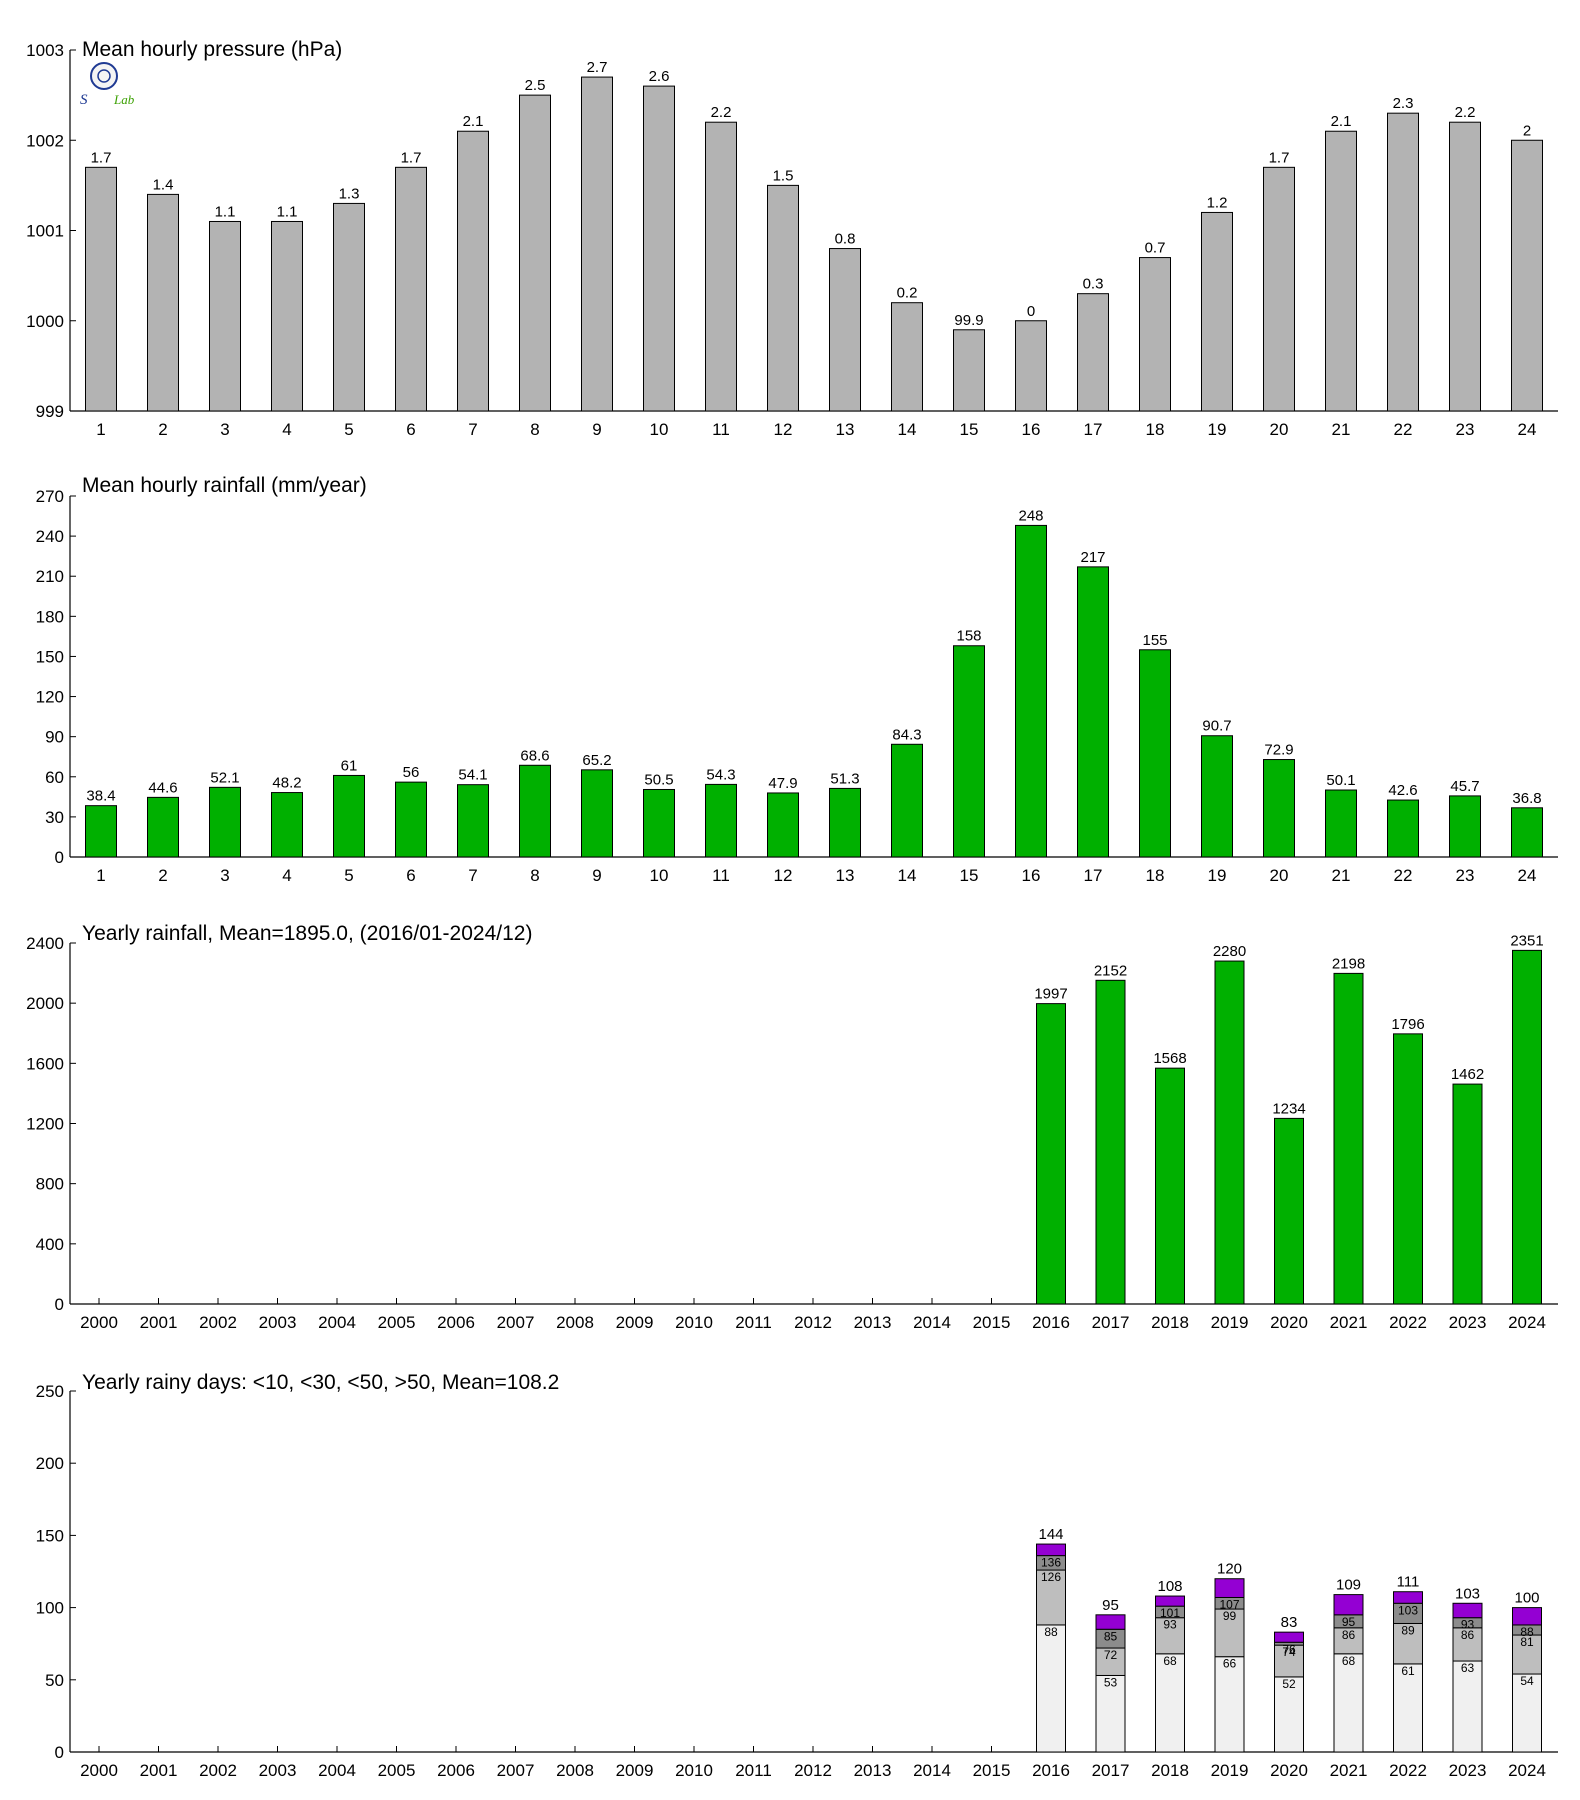 This screenshot has width=1580, height=1800. What do you see at coordinates (1031, 311) in the screenshot?
I see `pressure-data-label: 0` at bounding box center [1031, 311].